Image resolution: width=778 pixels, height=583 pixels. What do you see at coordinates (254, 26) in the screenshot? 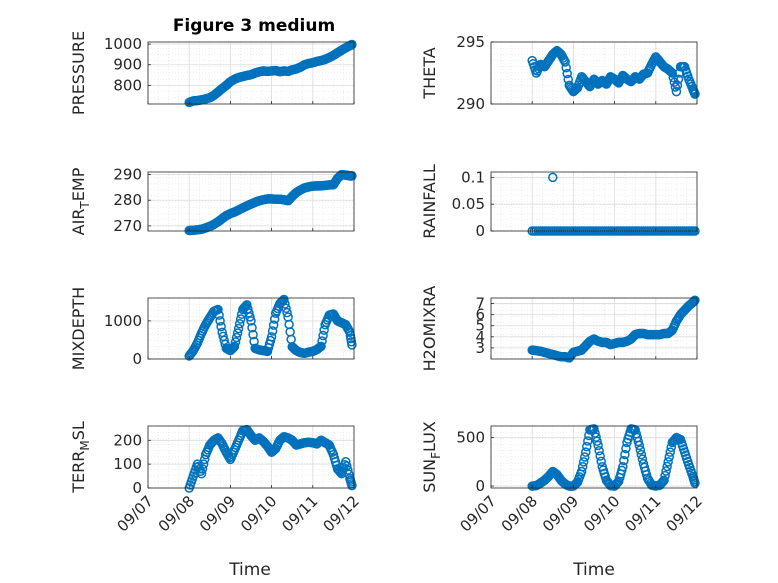
I see `figure-title: Figure 3 medium` at bounding box center [254, 26].